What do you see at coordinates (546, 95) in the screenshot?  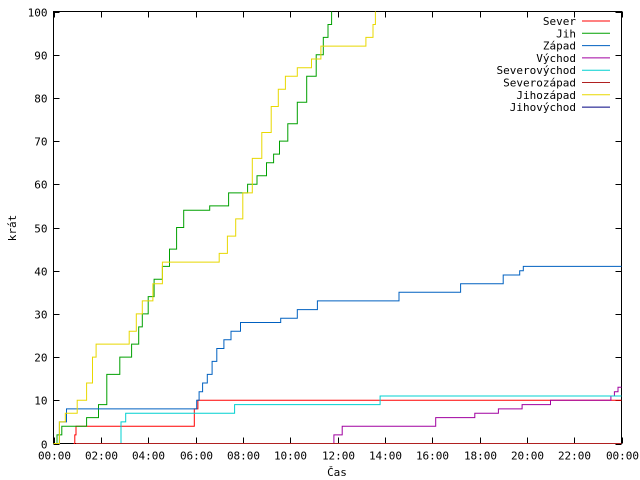 I see `legend-label: Jihozápad` at bounding box center [546, 95].